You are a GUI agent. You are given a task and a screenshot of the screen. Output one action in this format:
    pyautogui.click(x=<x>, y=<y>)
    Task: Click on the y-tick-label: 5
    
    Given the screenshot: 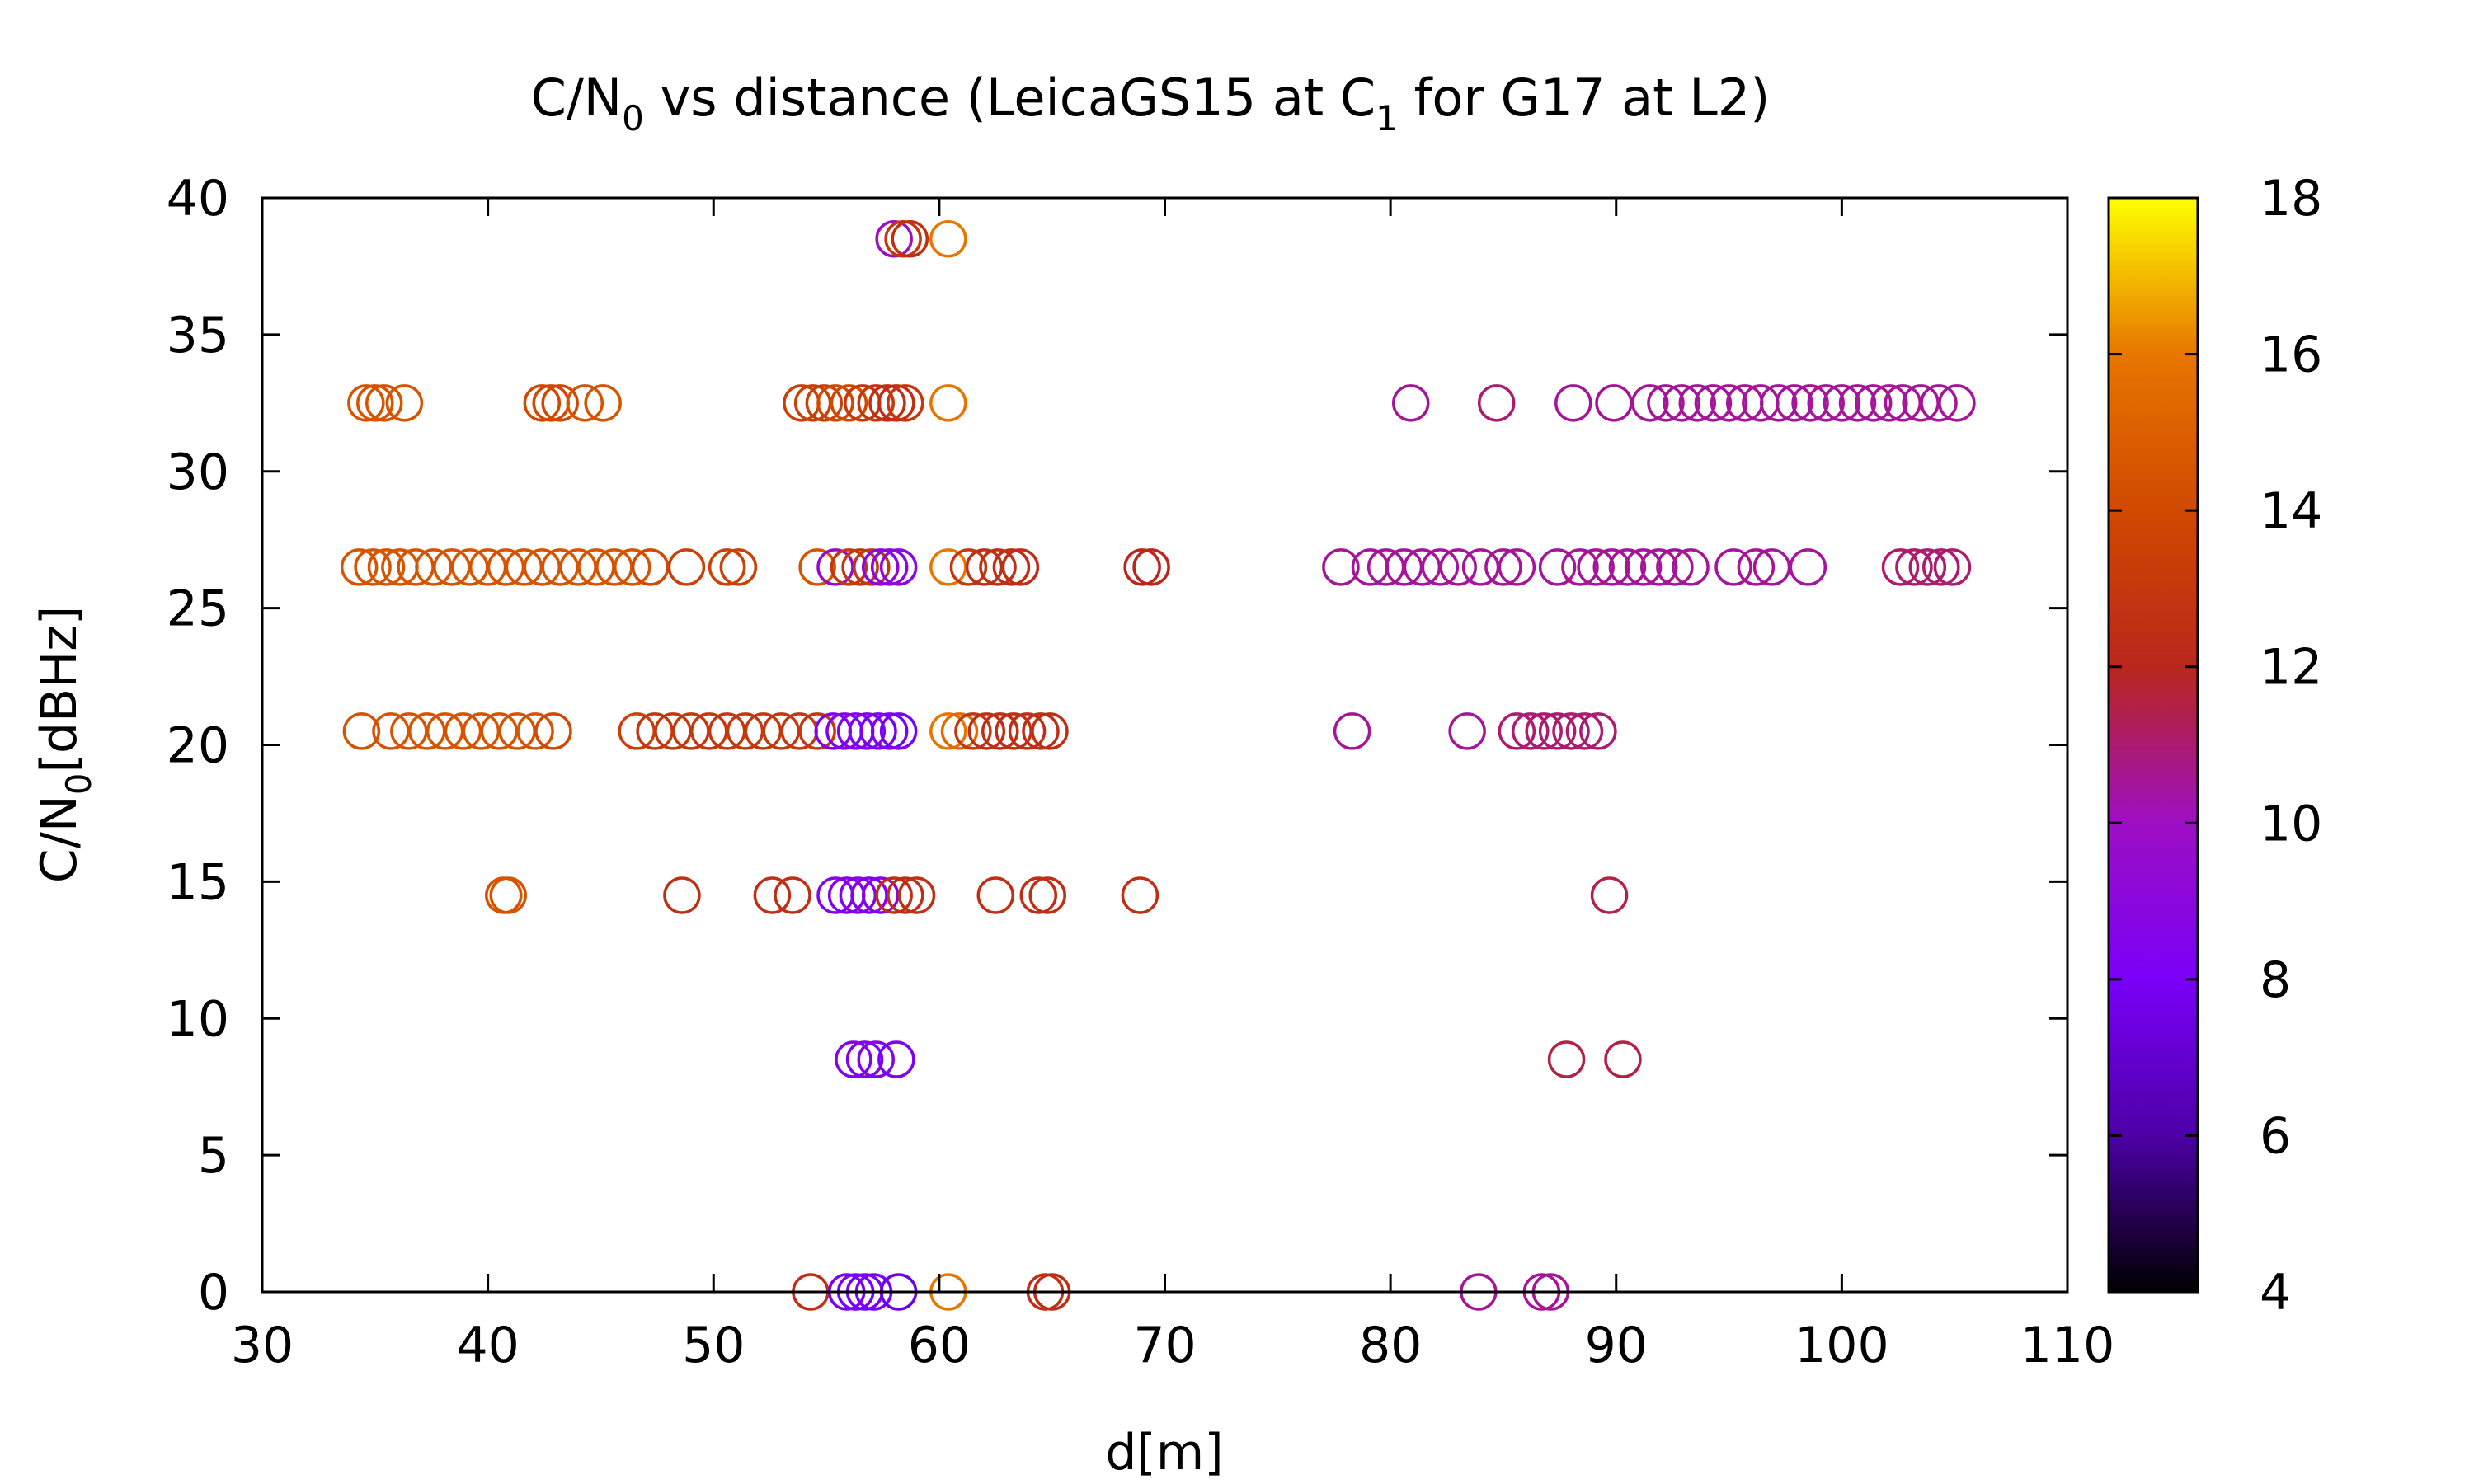 What is the action you would take?
    pyautogui.click(x=213, y=1156)
    